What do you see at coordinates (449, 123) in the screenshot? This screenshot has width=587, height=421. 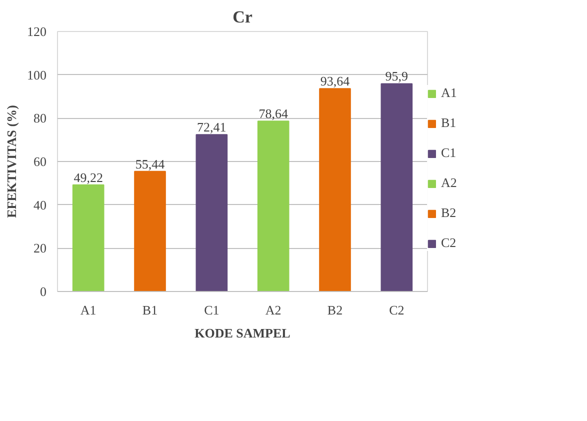 I see `legend-label: B1` at bounding box center [449, 123].